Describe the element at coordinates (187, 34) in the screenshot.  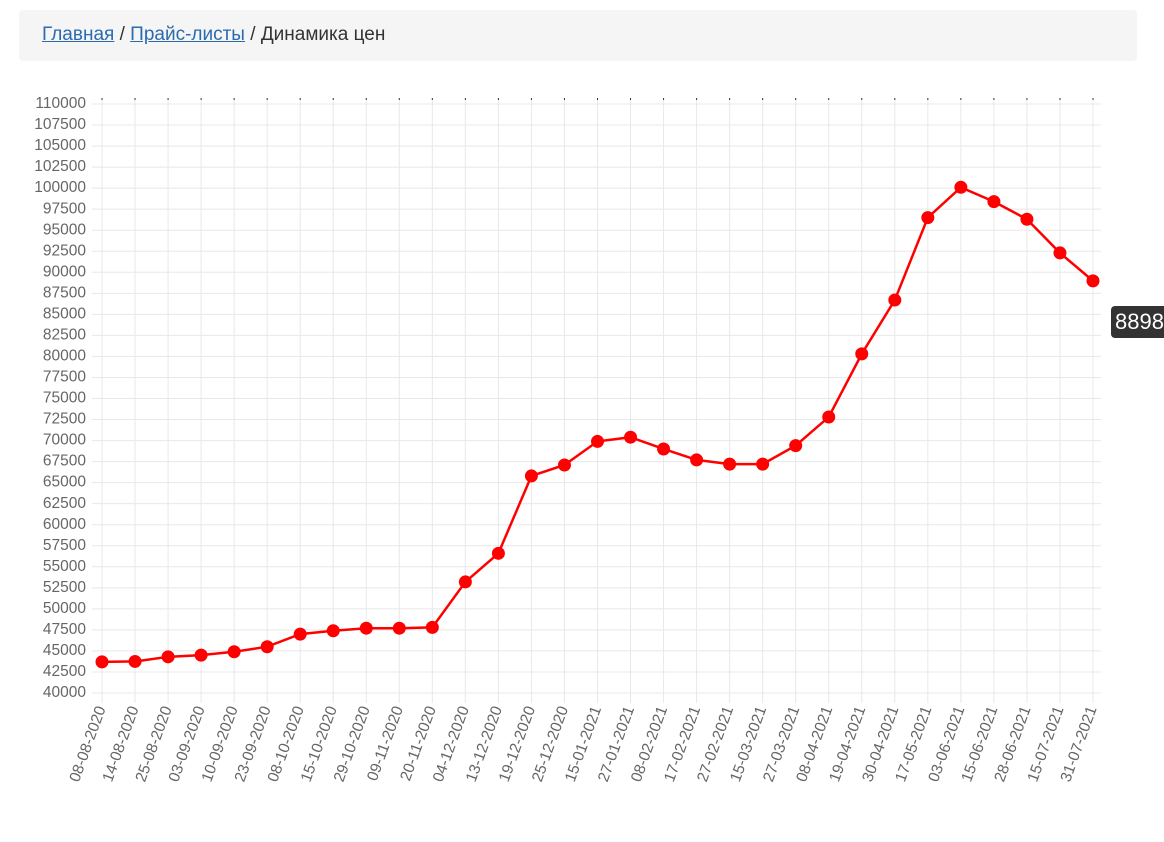
I see `breadcrumb-link: Прайс-листы` at that location.